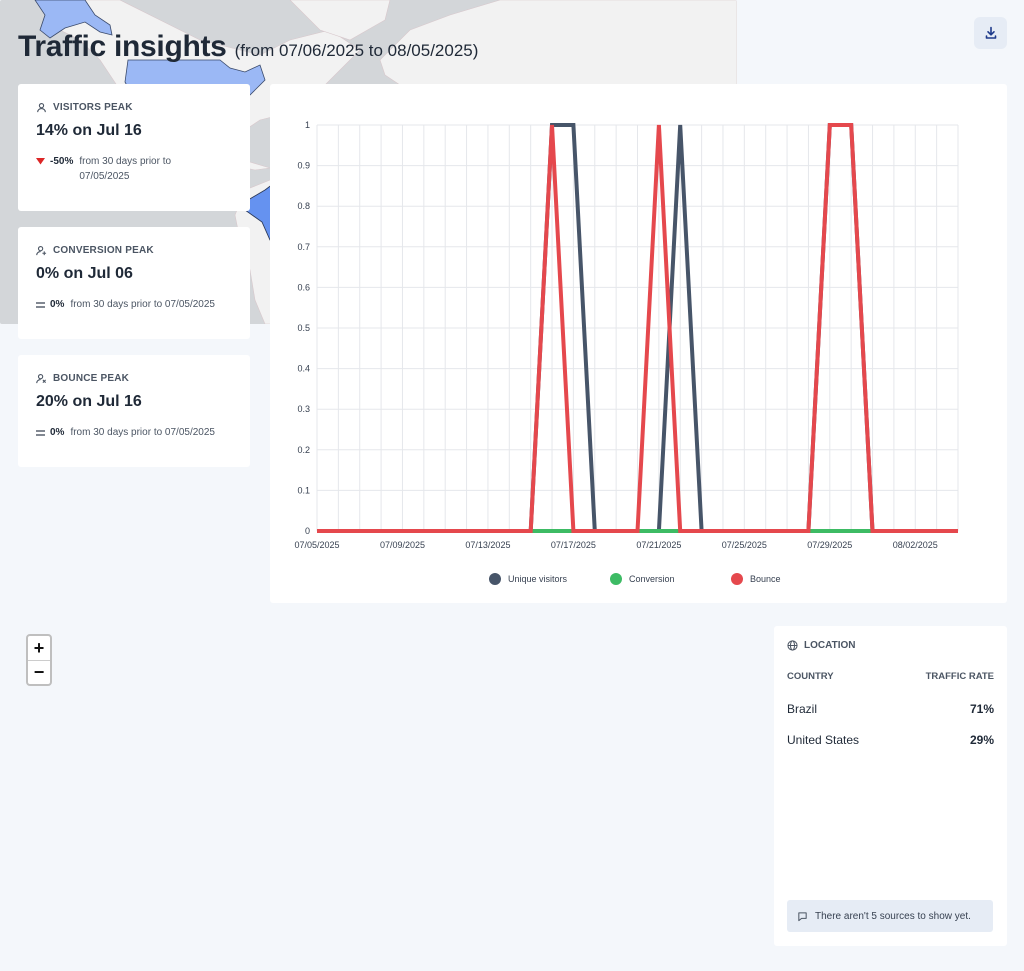  I want to click on country-name: Brazil, so click(802, 709).